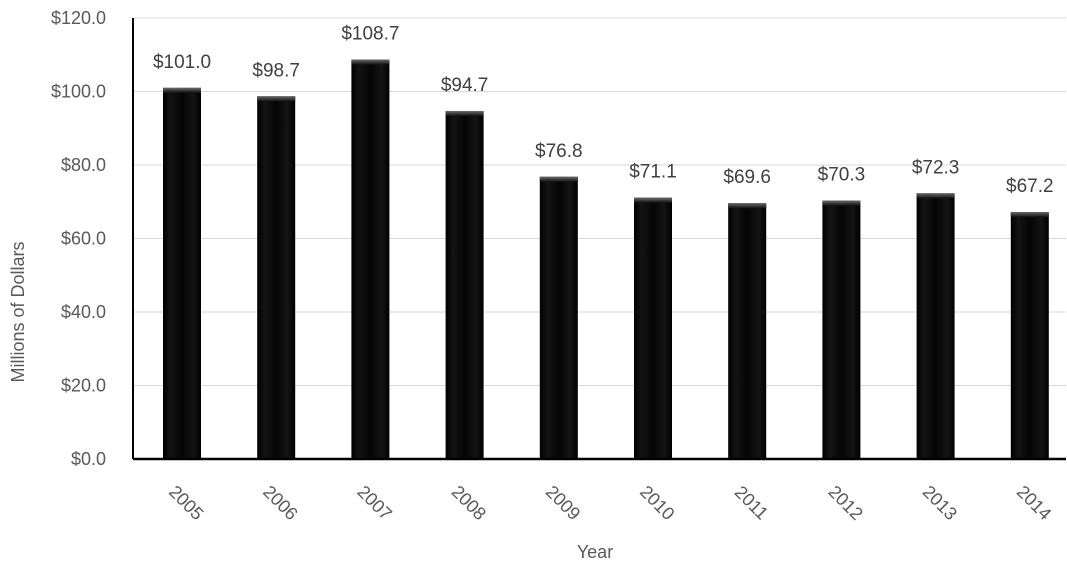  I want to click on y-tick-label: $60.0, so click(83, 239).